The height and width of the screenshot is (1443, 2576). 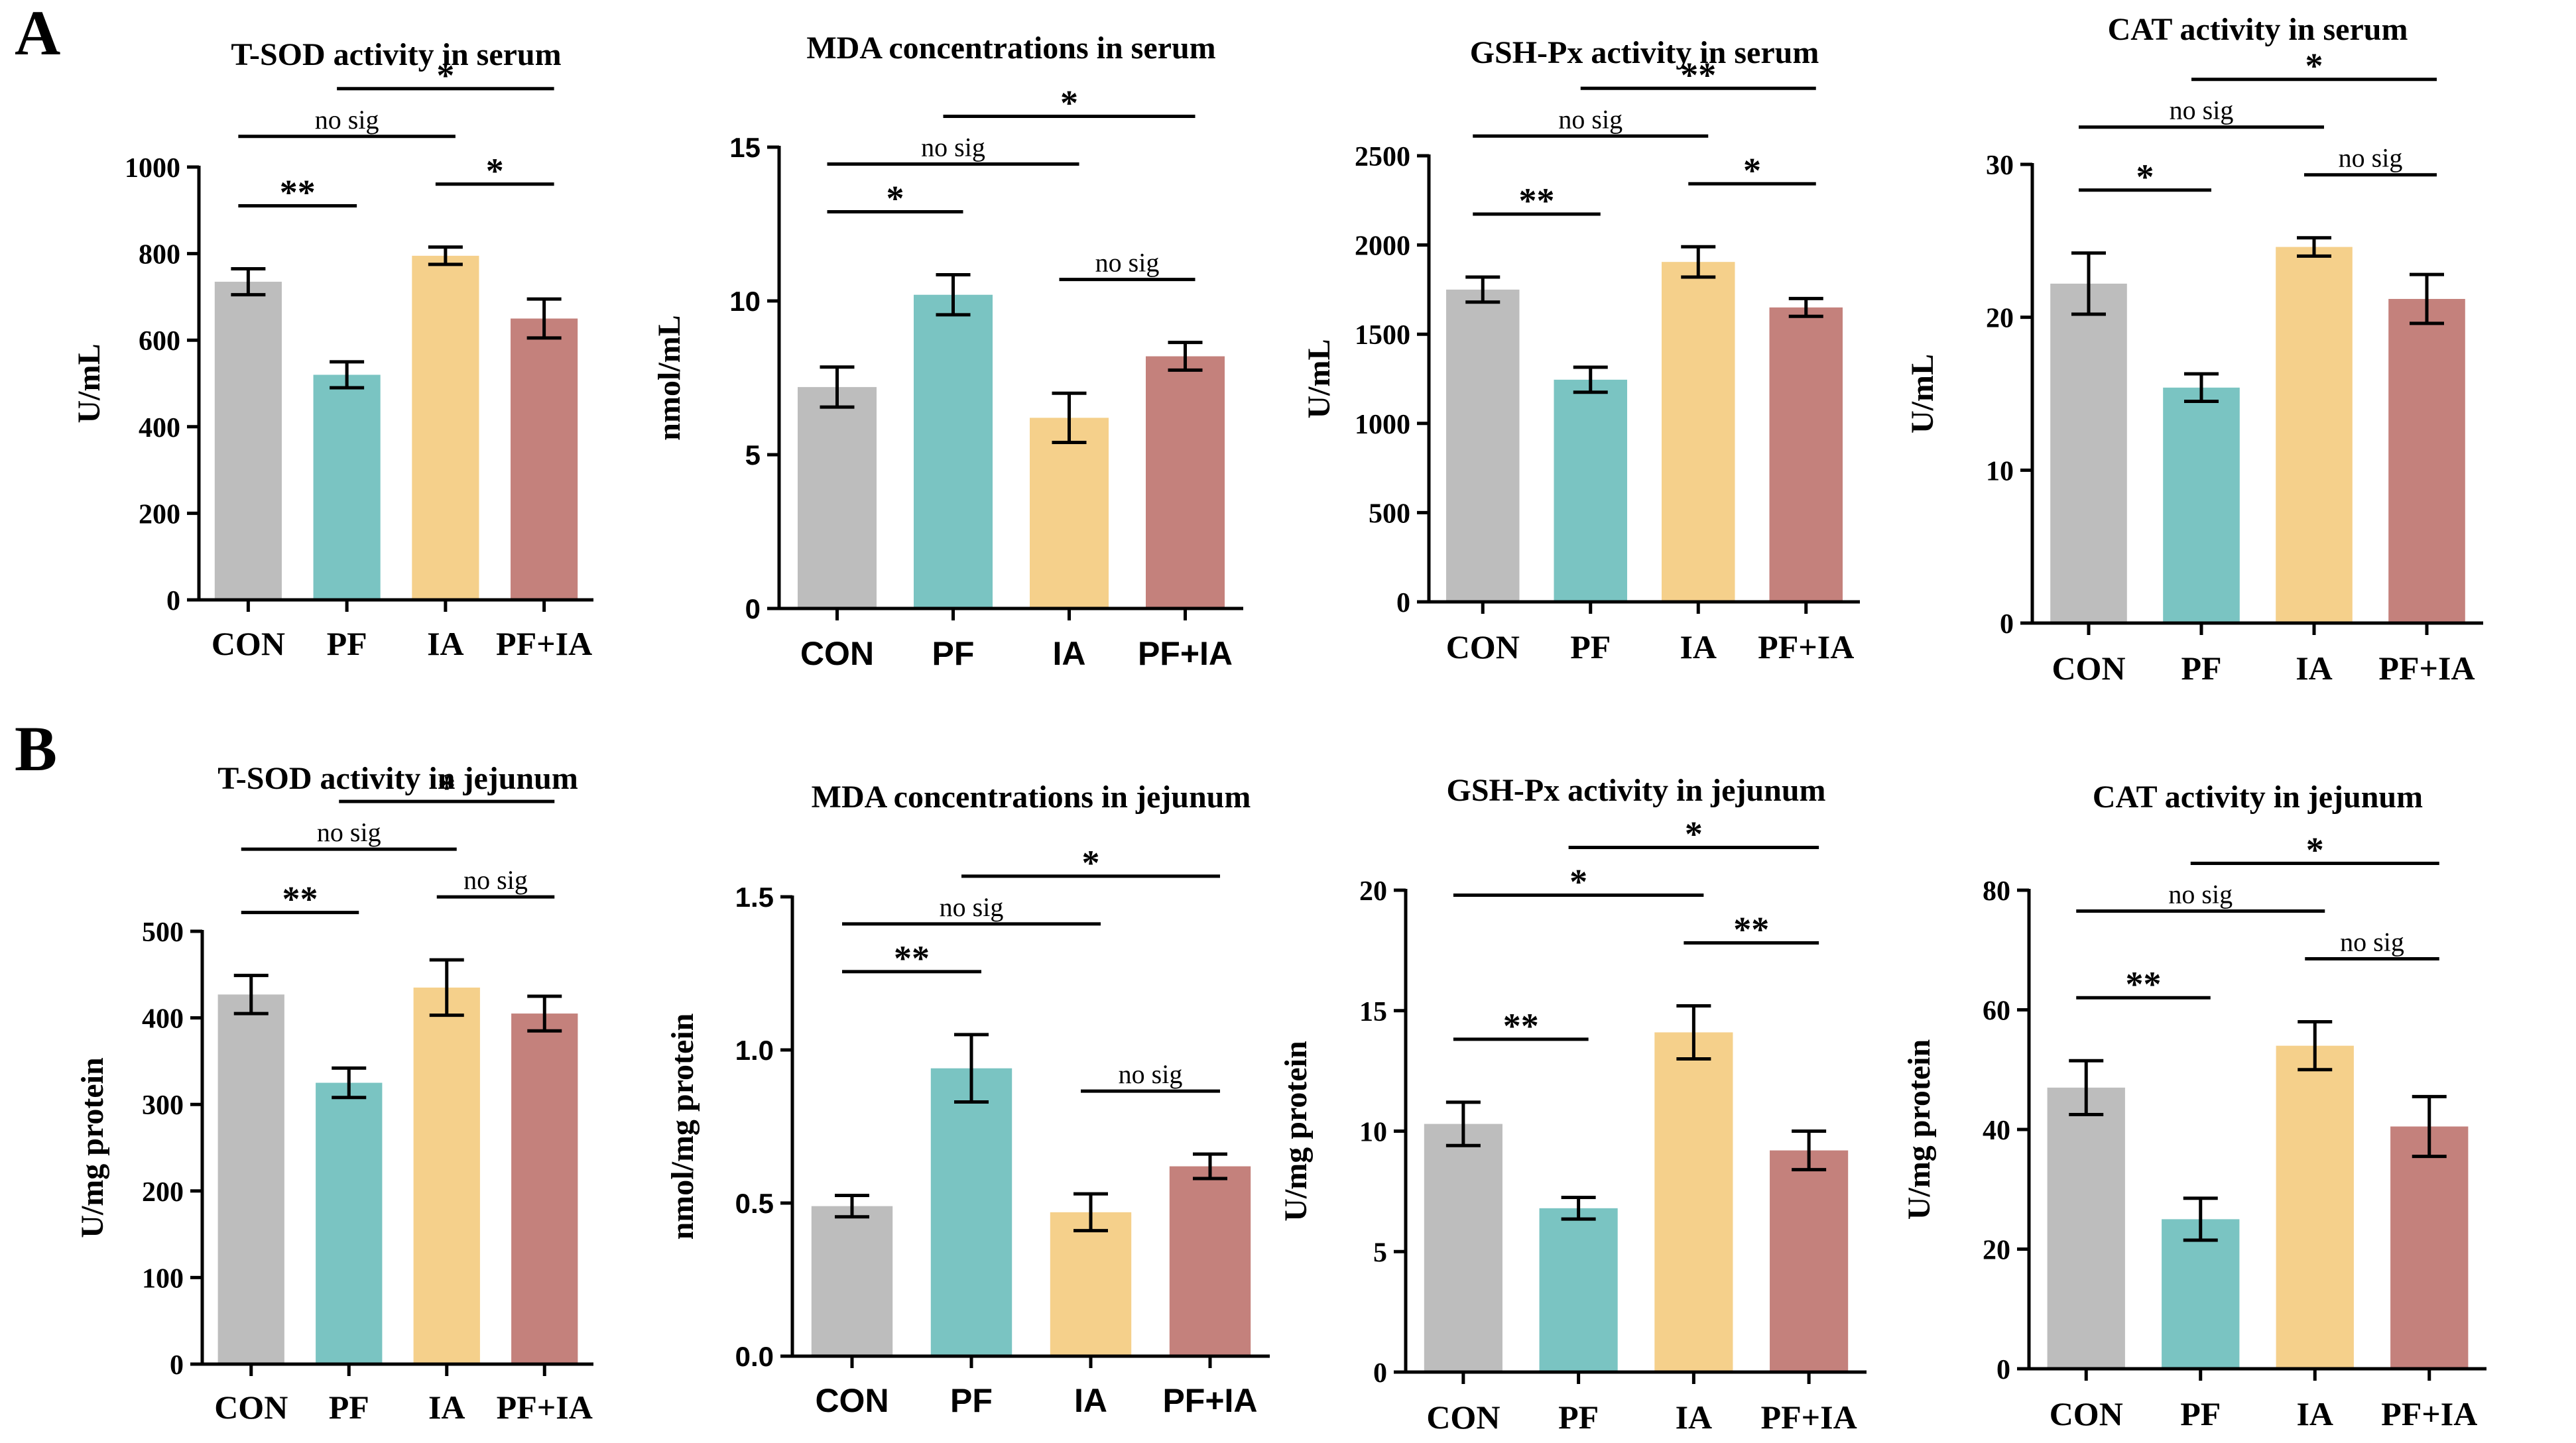 What do you see at coordinates (159, 428) in the screenshot?
I see `y-tick-label: 400` at bounding box center [159, 428].